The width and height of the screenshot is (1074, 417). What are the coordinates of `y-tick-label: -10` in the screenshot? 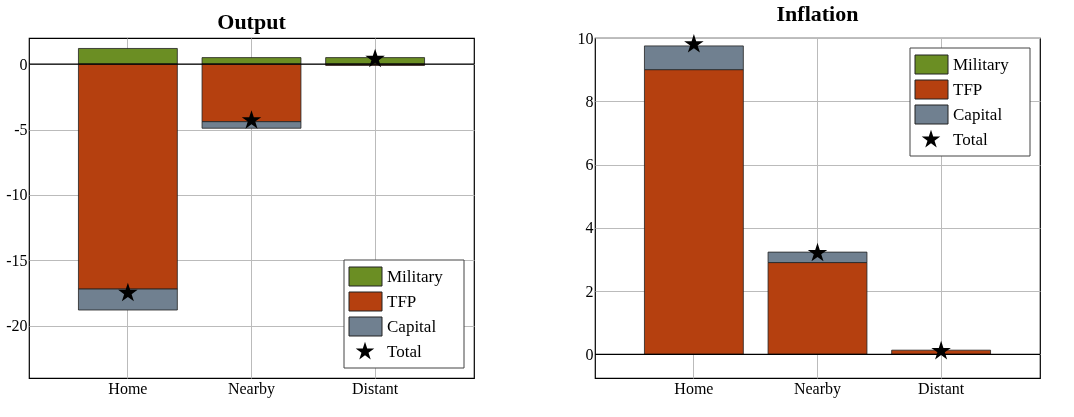 It's located at (17, 195).